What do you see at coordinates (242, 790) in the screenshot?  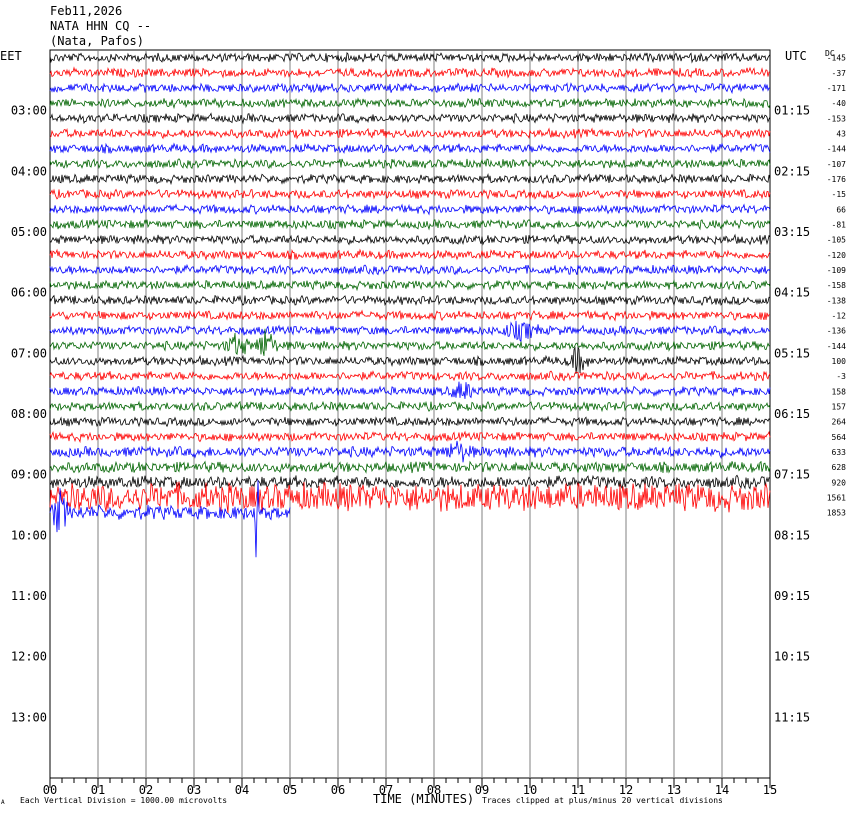 I see `x-tick-label: 04` at bounding box center [242, 790].